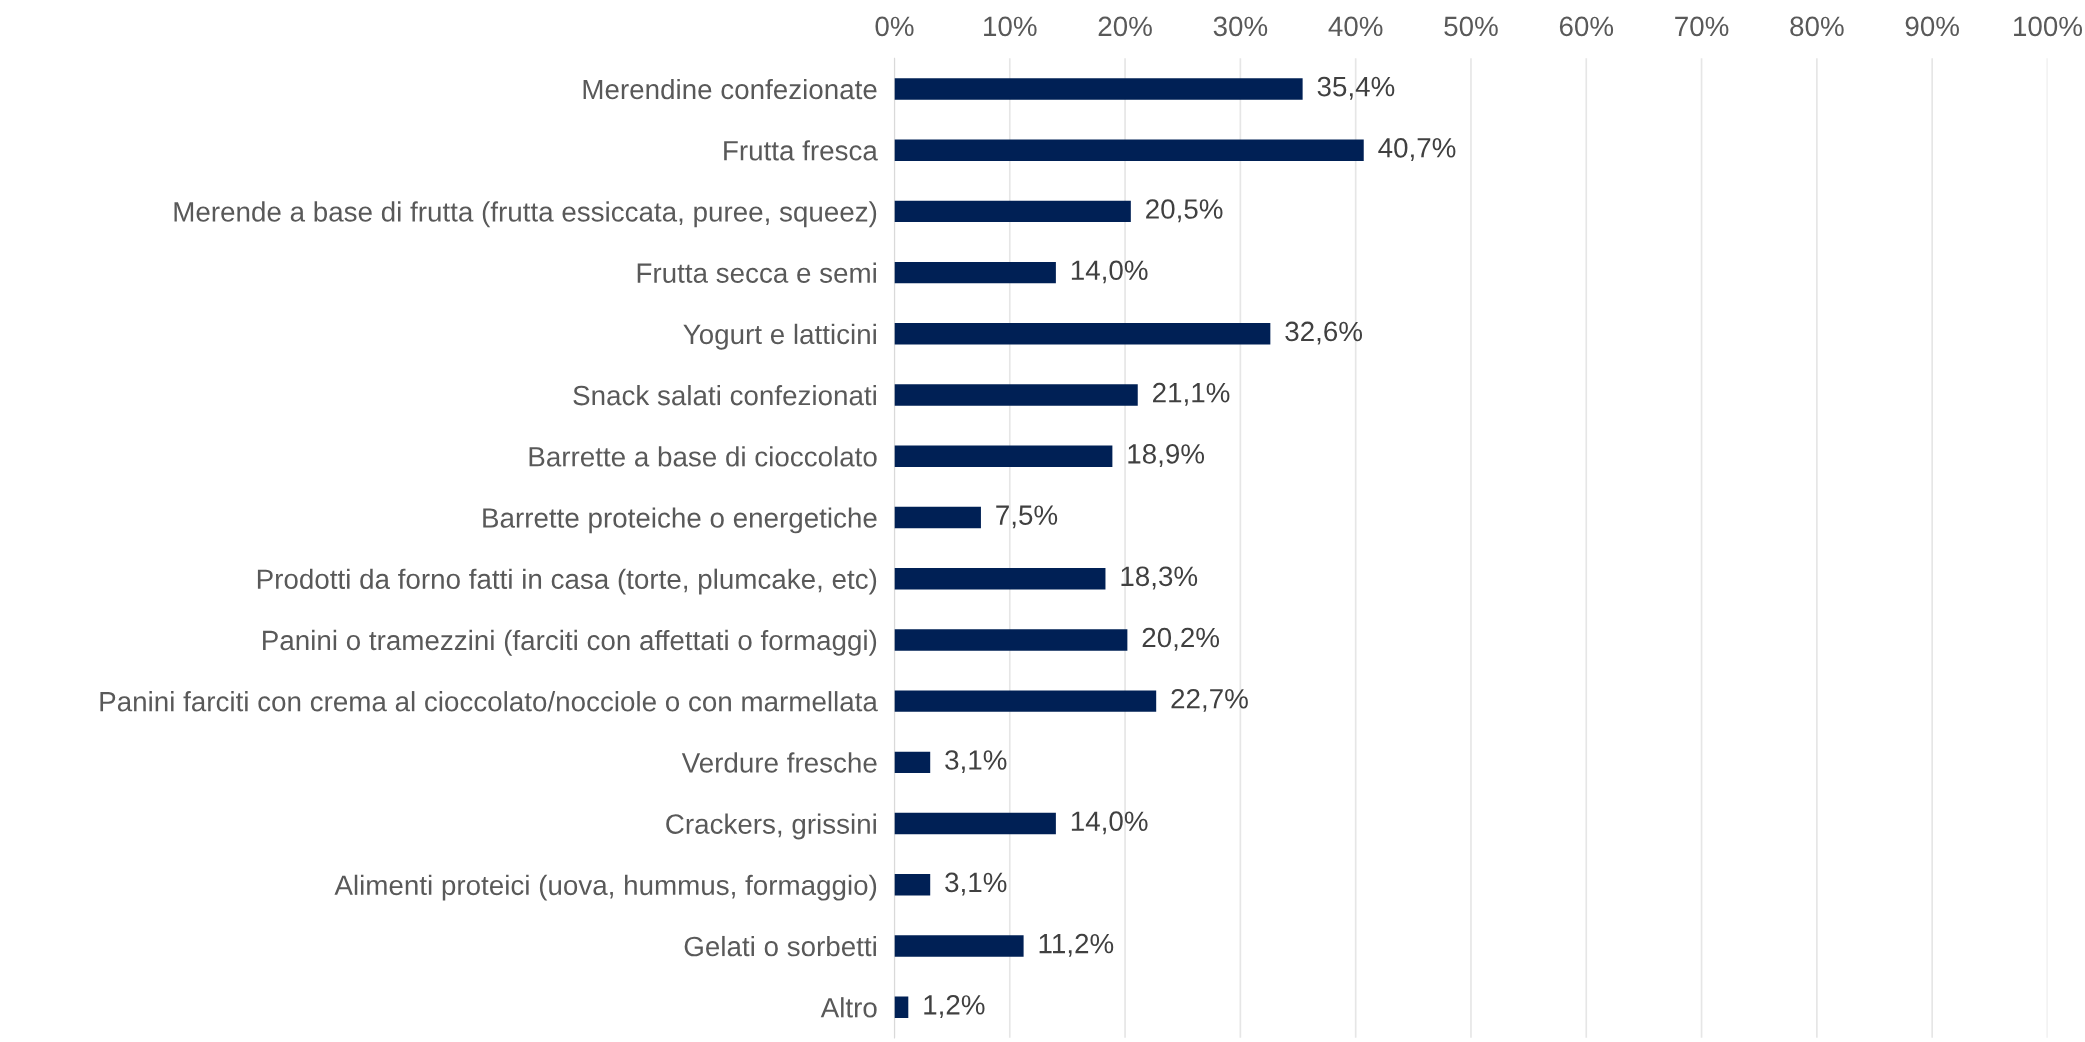 Image resolution: width=2085 pixels, height=1042 pixels. What do you see at coordinates (1932, 26) in the screenshot?
I see `x-tick-label: 90%` at bounding box center [1932, 26].